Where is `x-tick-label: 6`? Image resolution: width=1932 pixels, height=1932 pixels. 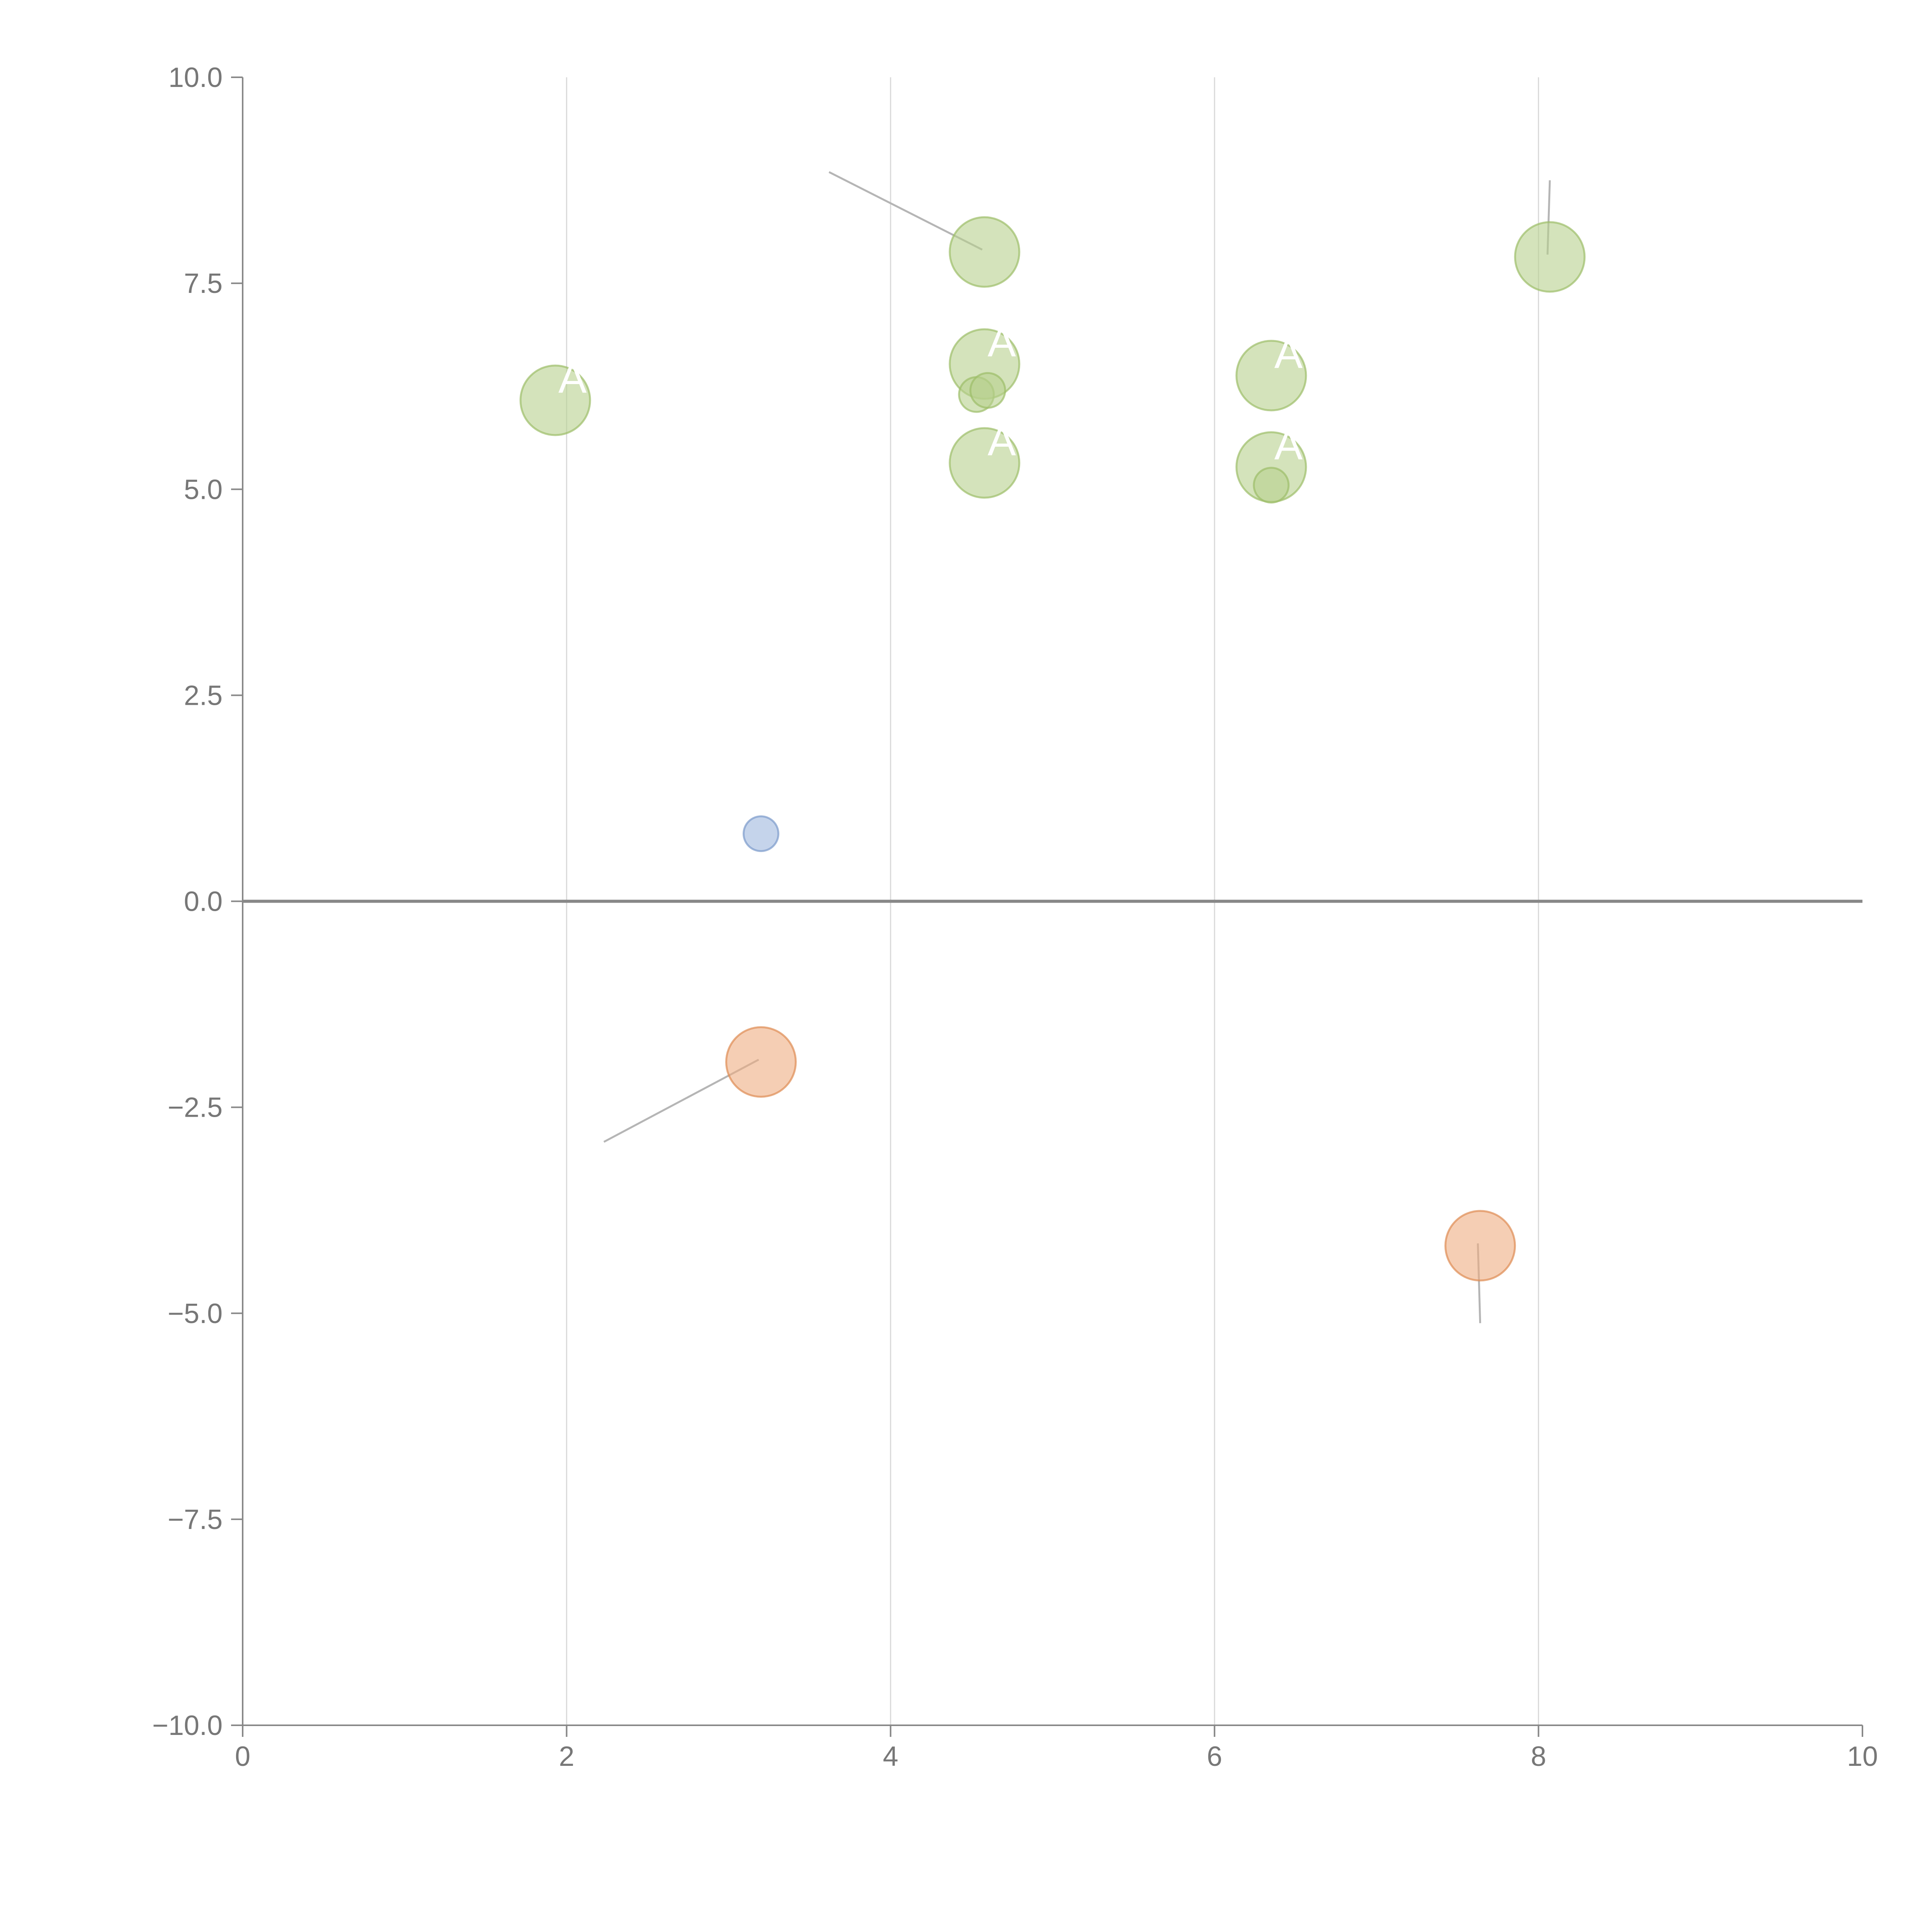 x-tick-label: 6 is located at coordinates (1214, 1756).